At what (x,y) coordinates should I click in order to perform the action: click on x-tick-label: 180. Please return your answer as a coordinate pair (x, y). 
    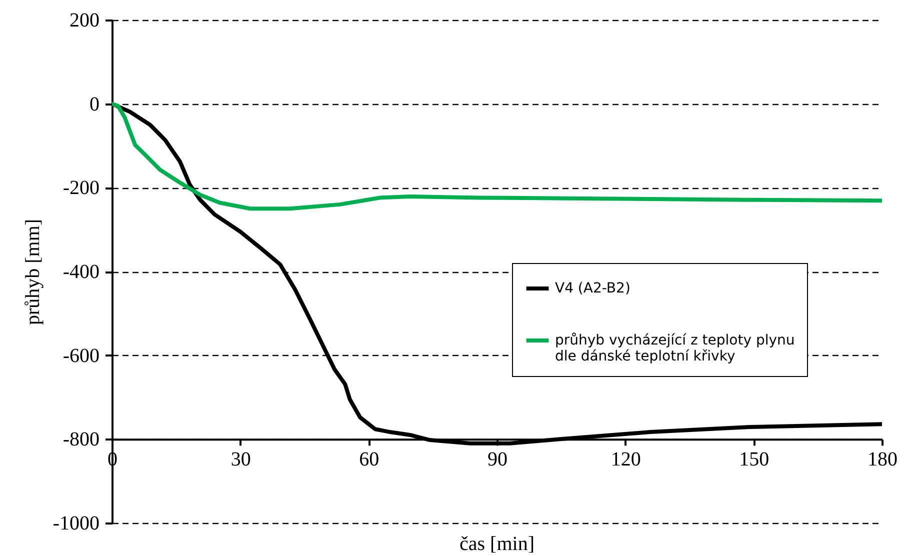
    Looking at the image, I should click on (883, 459).